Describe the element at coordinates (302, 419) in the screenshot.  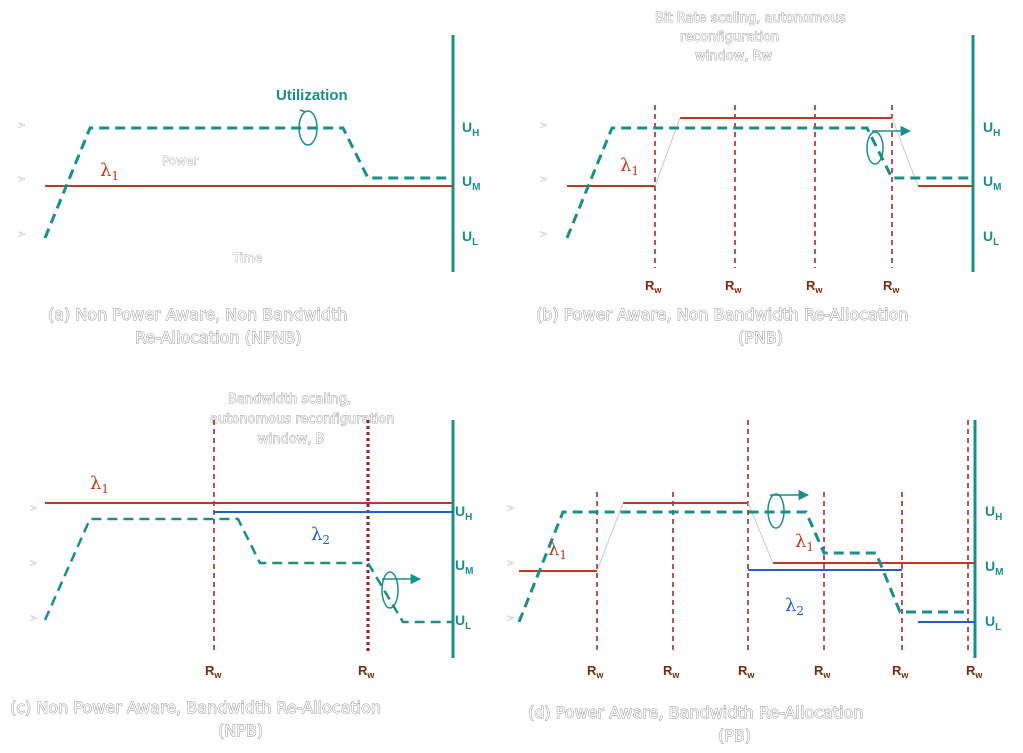
I see `panel-c-note-line2: autonomous reconfiguration` at that location.